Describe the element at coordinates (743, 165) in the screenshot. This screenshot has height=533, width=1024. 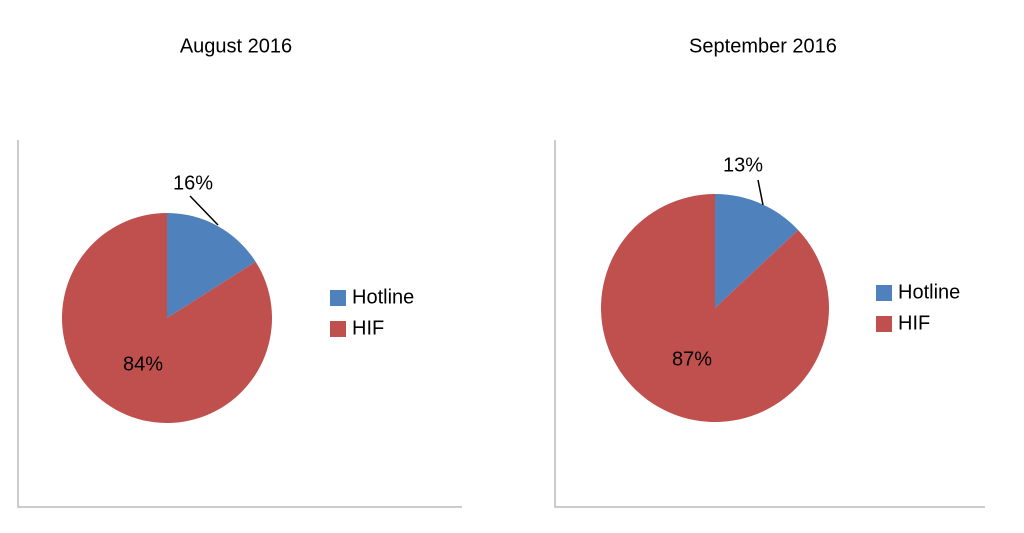
I see `data-label: 13%` at that location.